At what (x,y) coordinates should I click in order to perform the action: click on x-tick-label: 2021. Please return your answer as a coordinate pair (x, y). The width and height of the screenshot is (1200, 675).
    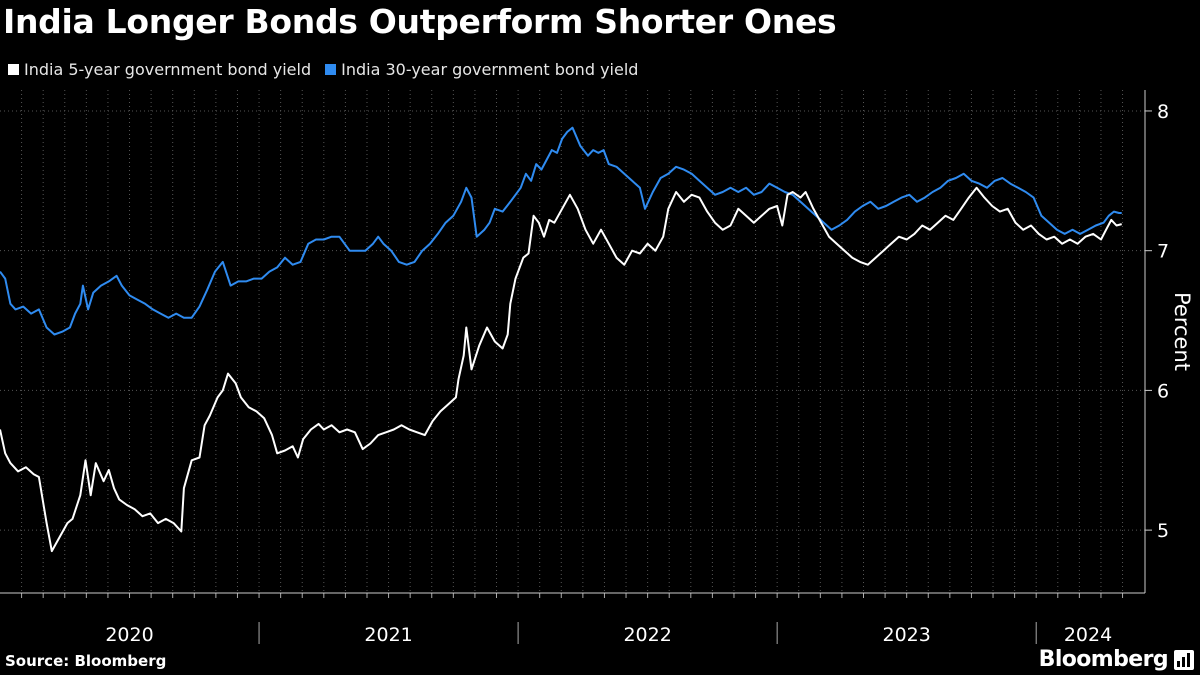
    Looking at the image, I should click on (388, 635).